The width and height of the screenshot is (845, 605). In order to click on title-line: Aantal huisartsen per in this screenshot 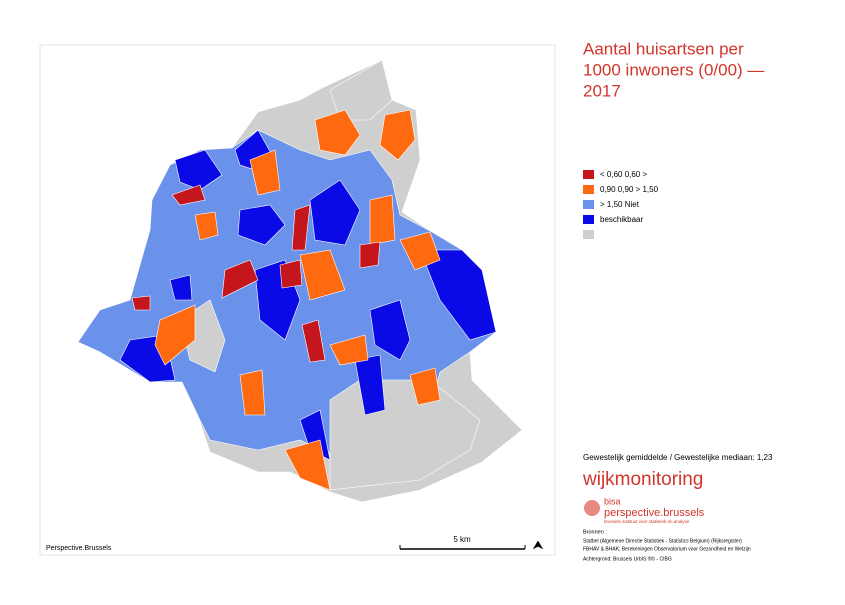, I will do `click(663, 48)`.